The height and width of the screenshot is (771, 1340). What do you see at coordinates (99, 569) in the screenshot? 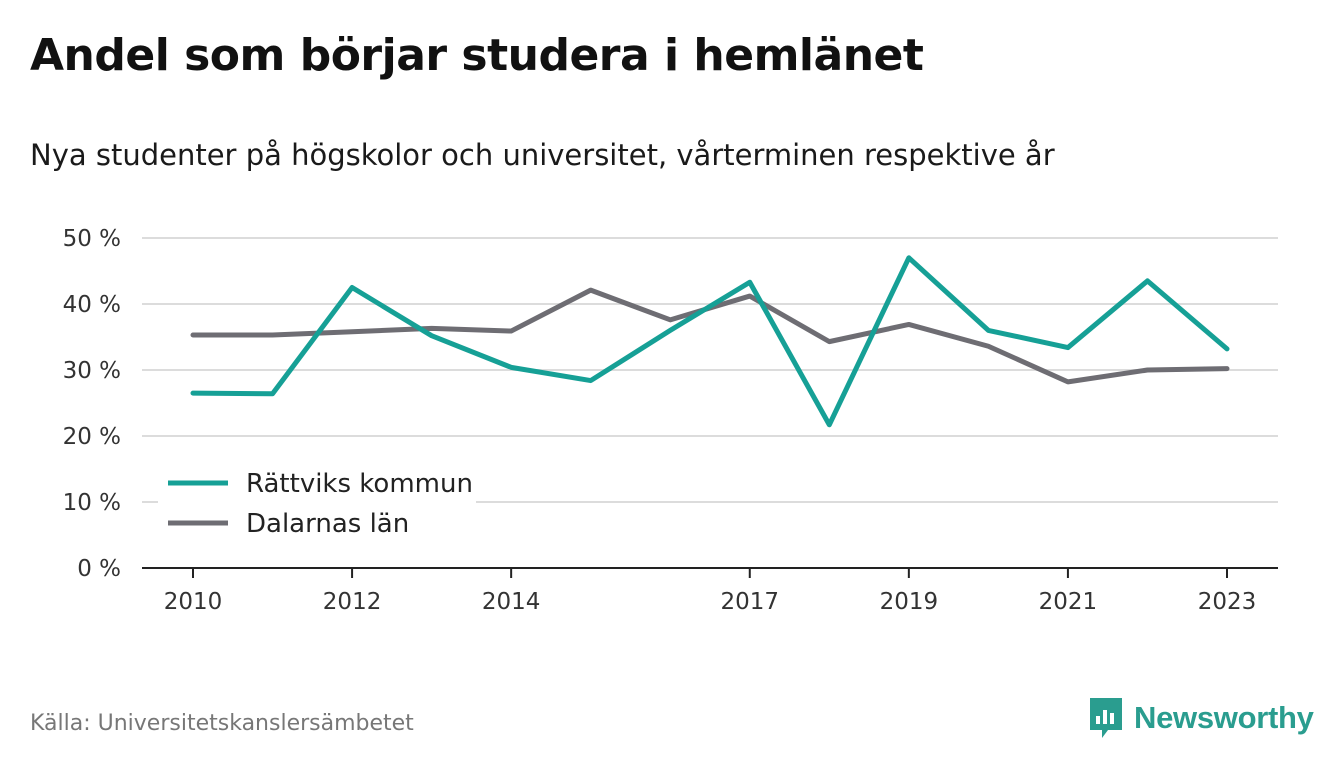
I see `y-tick-label: 0 %` at bounding box center [99, 569].